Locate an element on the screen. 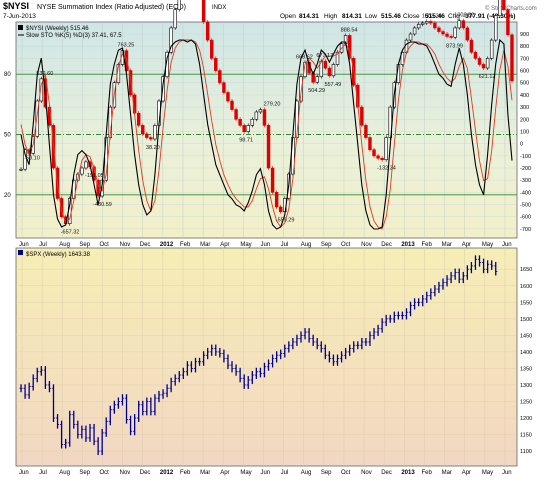 The height and width of the screenshot is (480, 545). nysi-y-tick-label: 400 is located at coordinates (524, 96).